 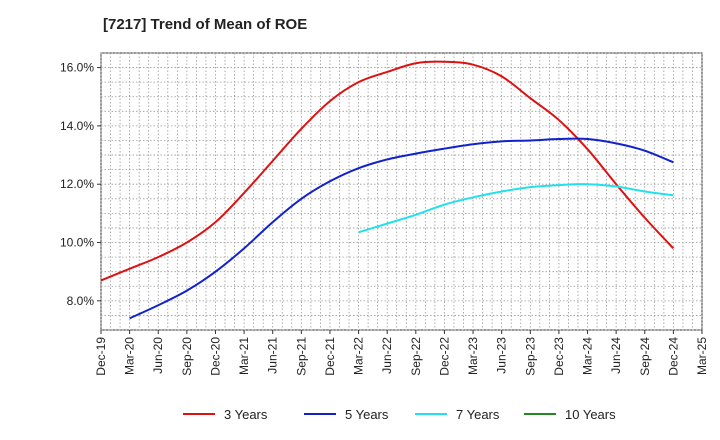 I want to click on x-tick-label: Mar-20, so click(x=130, y=356).